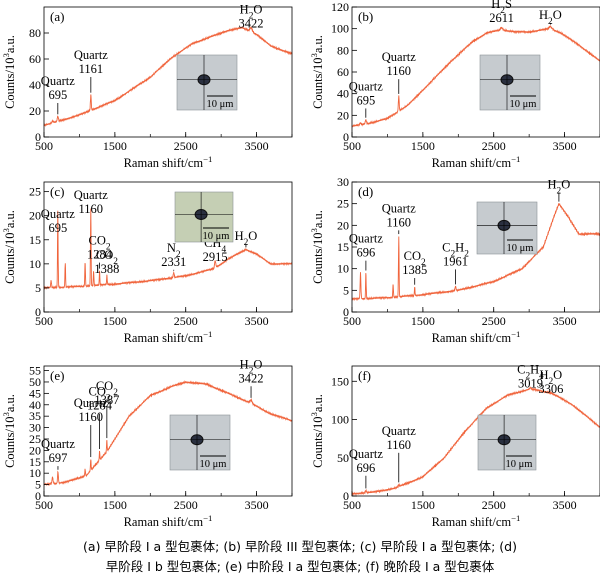 Image resolution: width=600 pixels, height=579 pixels. I want to click on annotation-text: 2915, so click(215, 257).